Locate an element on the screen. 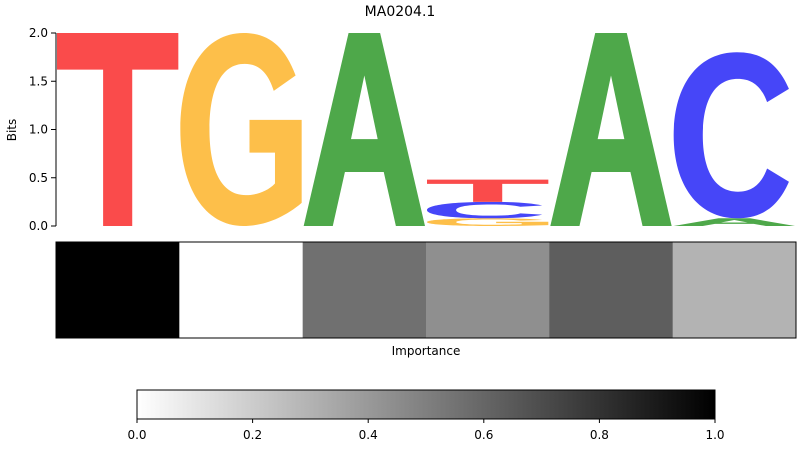 This screenshot has height=450, width=800. logo-letter-T-pos4 is located at coordinates (488, 190).